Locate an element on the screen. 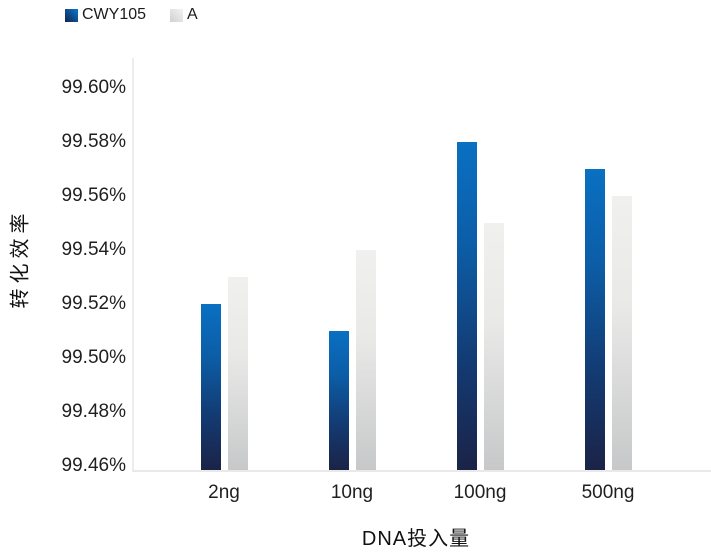 The image size is (711, 553). chart-legend: CWY105 A is located at coordinates (131, 15).